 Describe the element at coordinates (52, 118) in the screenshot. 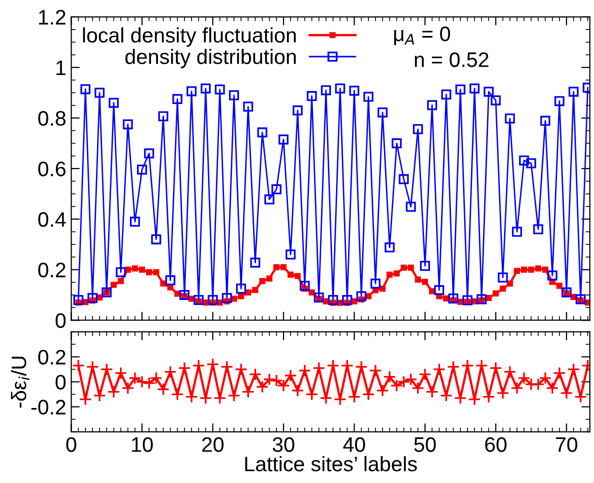

I see `y-tick-label: 0.8` at that location.